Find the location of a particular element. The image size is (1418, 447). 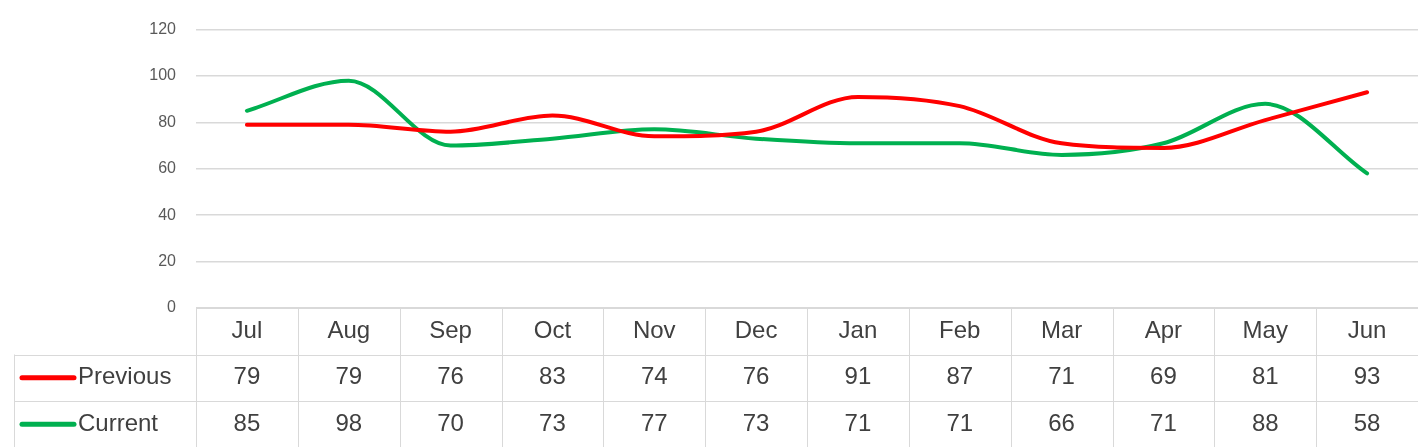

data-label: 83 is located at coordinates (552, 376).